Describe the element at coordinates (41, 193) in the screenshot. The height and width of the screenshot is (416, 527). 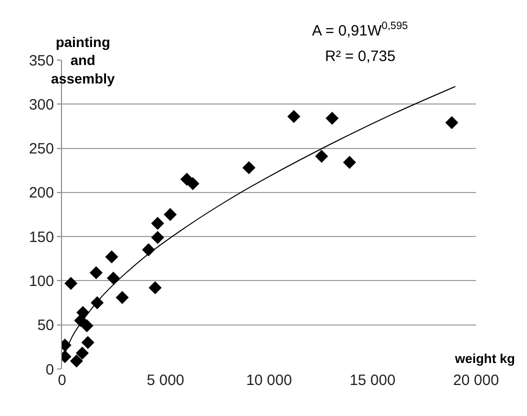
I see `y-tick-label: 200` at that location.